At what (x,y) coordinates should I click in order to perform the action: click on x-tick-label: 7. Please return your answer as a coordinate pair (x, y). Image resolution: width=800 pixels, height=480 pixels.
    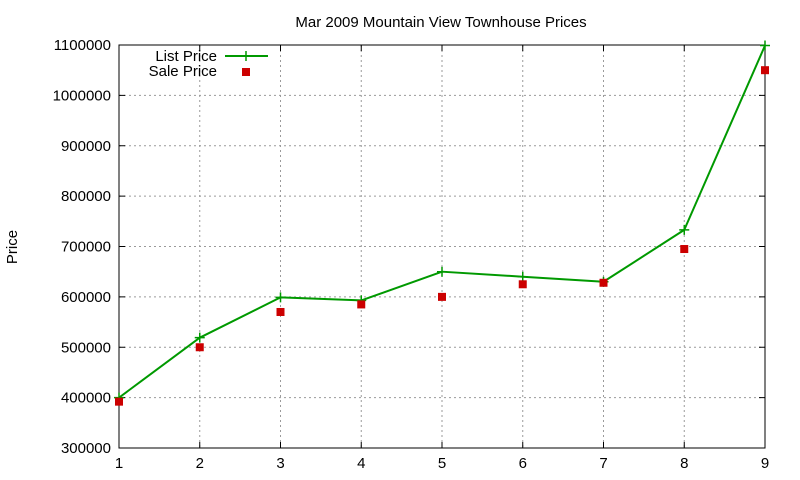
    Looking at the image, I should click on (603, 463).